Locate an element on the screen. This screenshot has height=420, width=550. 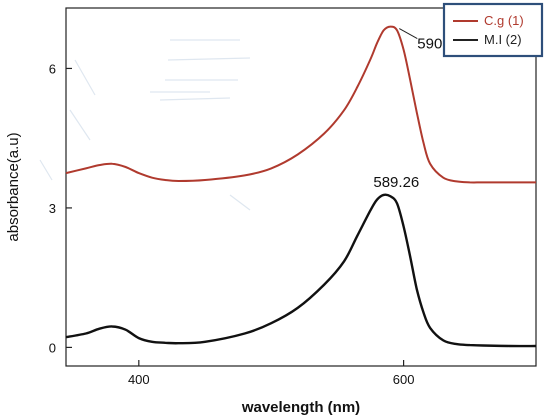
y-axis-ticks: 0 3 6 is located at coordinates (60, 208).